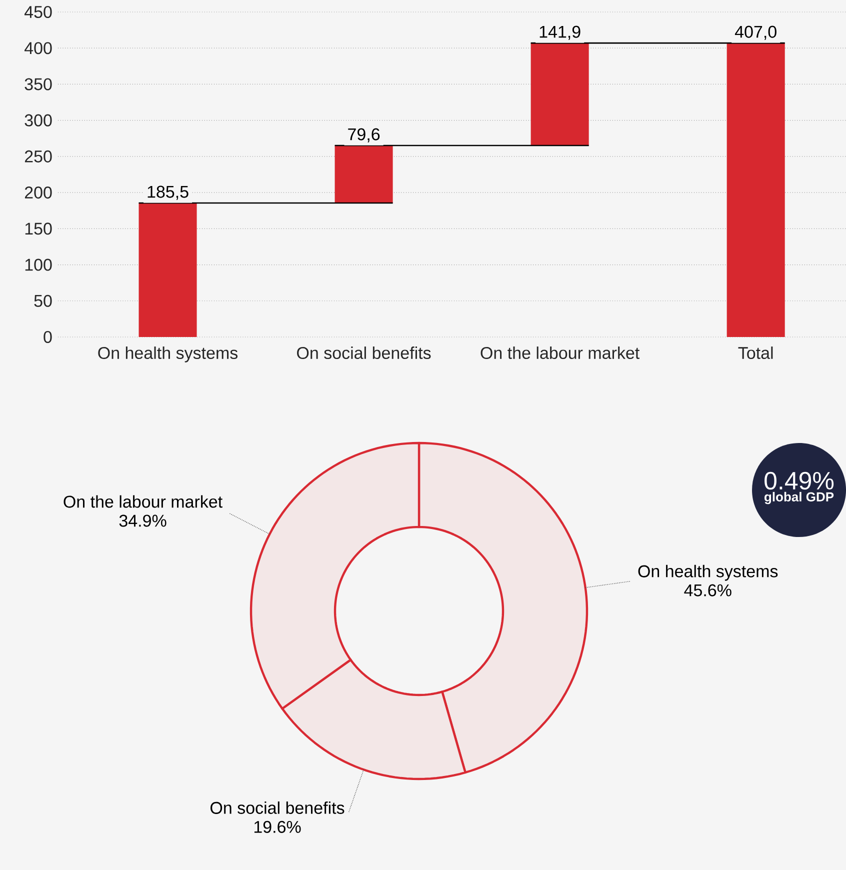 Image resolution: width=846 pixels, height=870 pixels. What do you see at coordinates (38, 228) in the screenshot?
I see `y-tick-label: 150` at bounding box center [38, 228].